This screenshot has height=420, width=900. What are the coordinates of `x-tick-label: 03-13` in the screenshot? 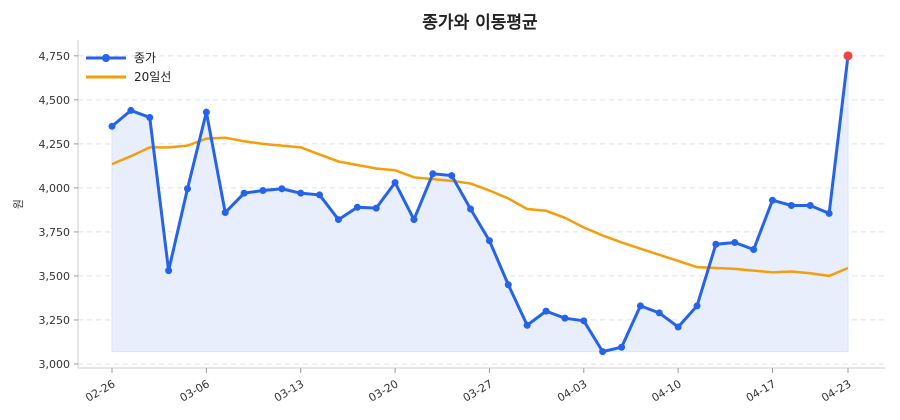 It's located at (289, 390).